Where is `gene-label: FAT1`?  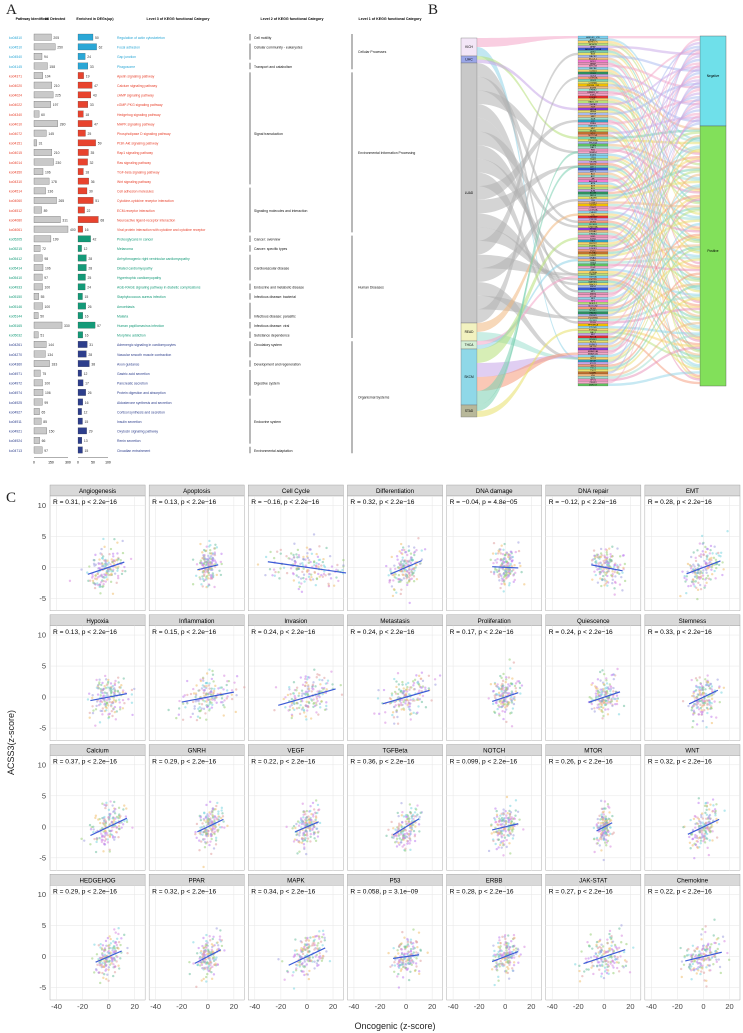
gene-label: FAT1 is located at coordinates (593, 241).